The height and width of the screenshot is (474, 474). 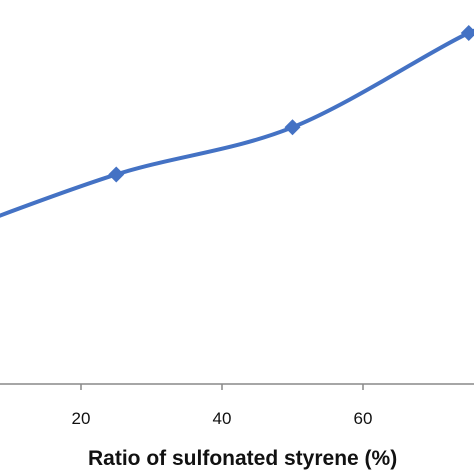 I want to click on x-tick-label-1: 40, so click(x=222, y=418).